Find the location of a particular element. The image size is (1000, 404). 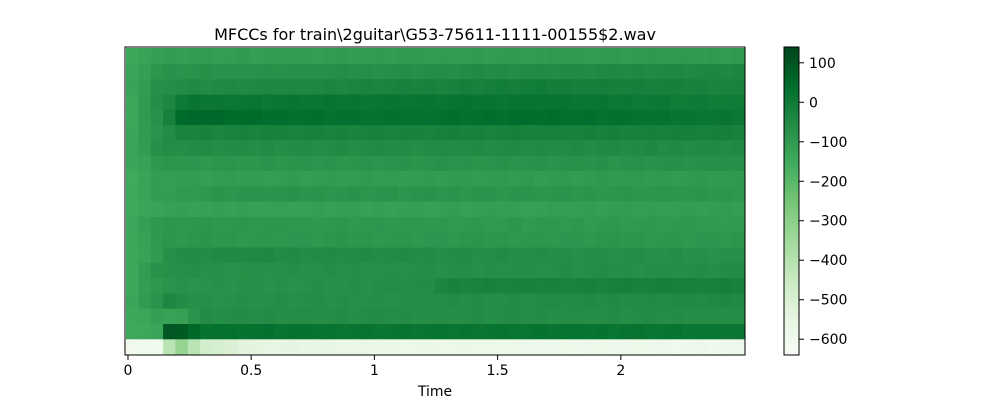

x-tick-label: 0 is located at coordinates (128, 371).